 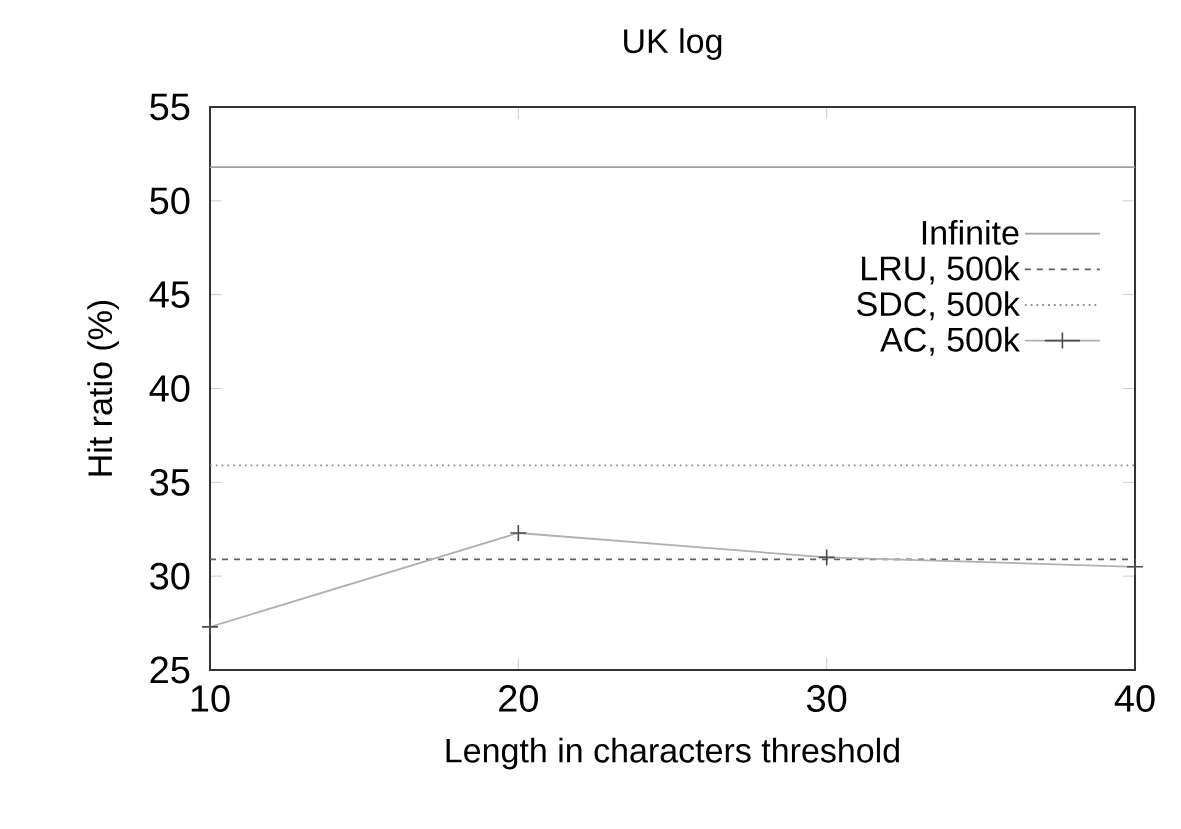 I want to click on legend-label: Infinite, so click(x=970, y=232).